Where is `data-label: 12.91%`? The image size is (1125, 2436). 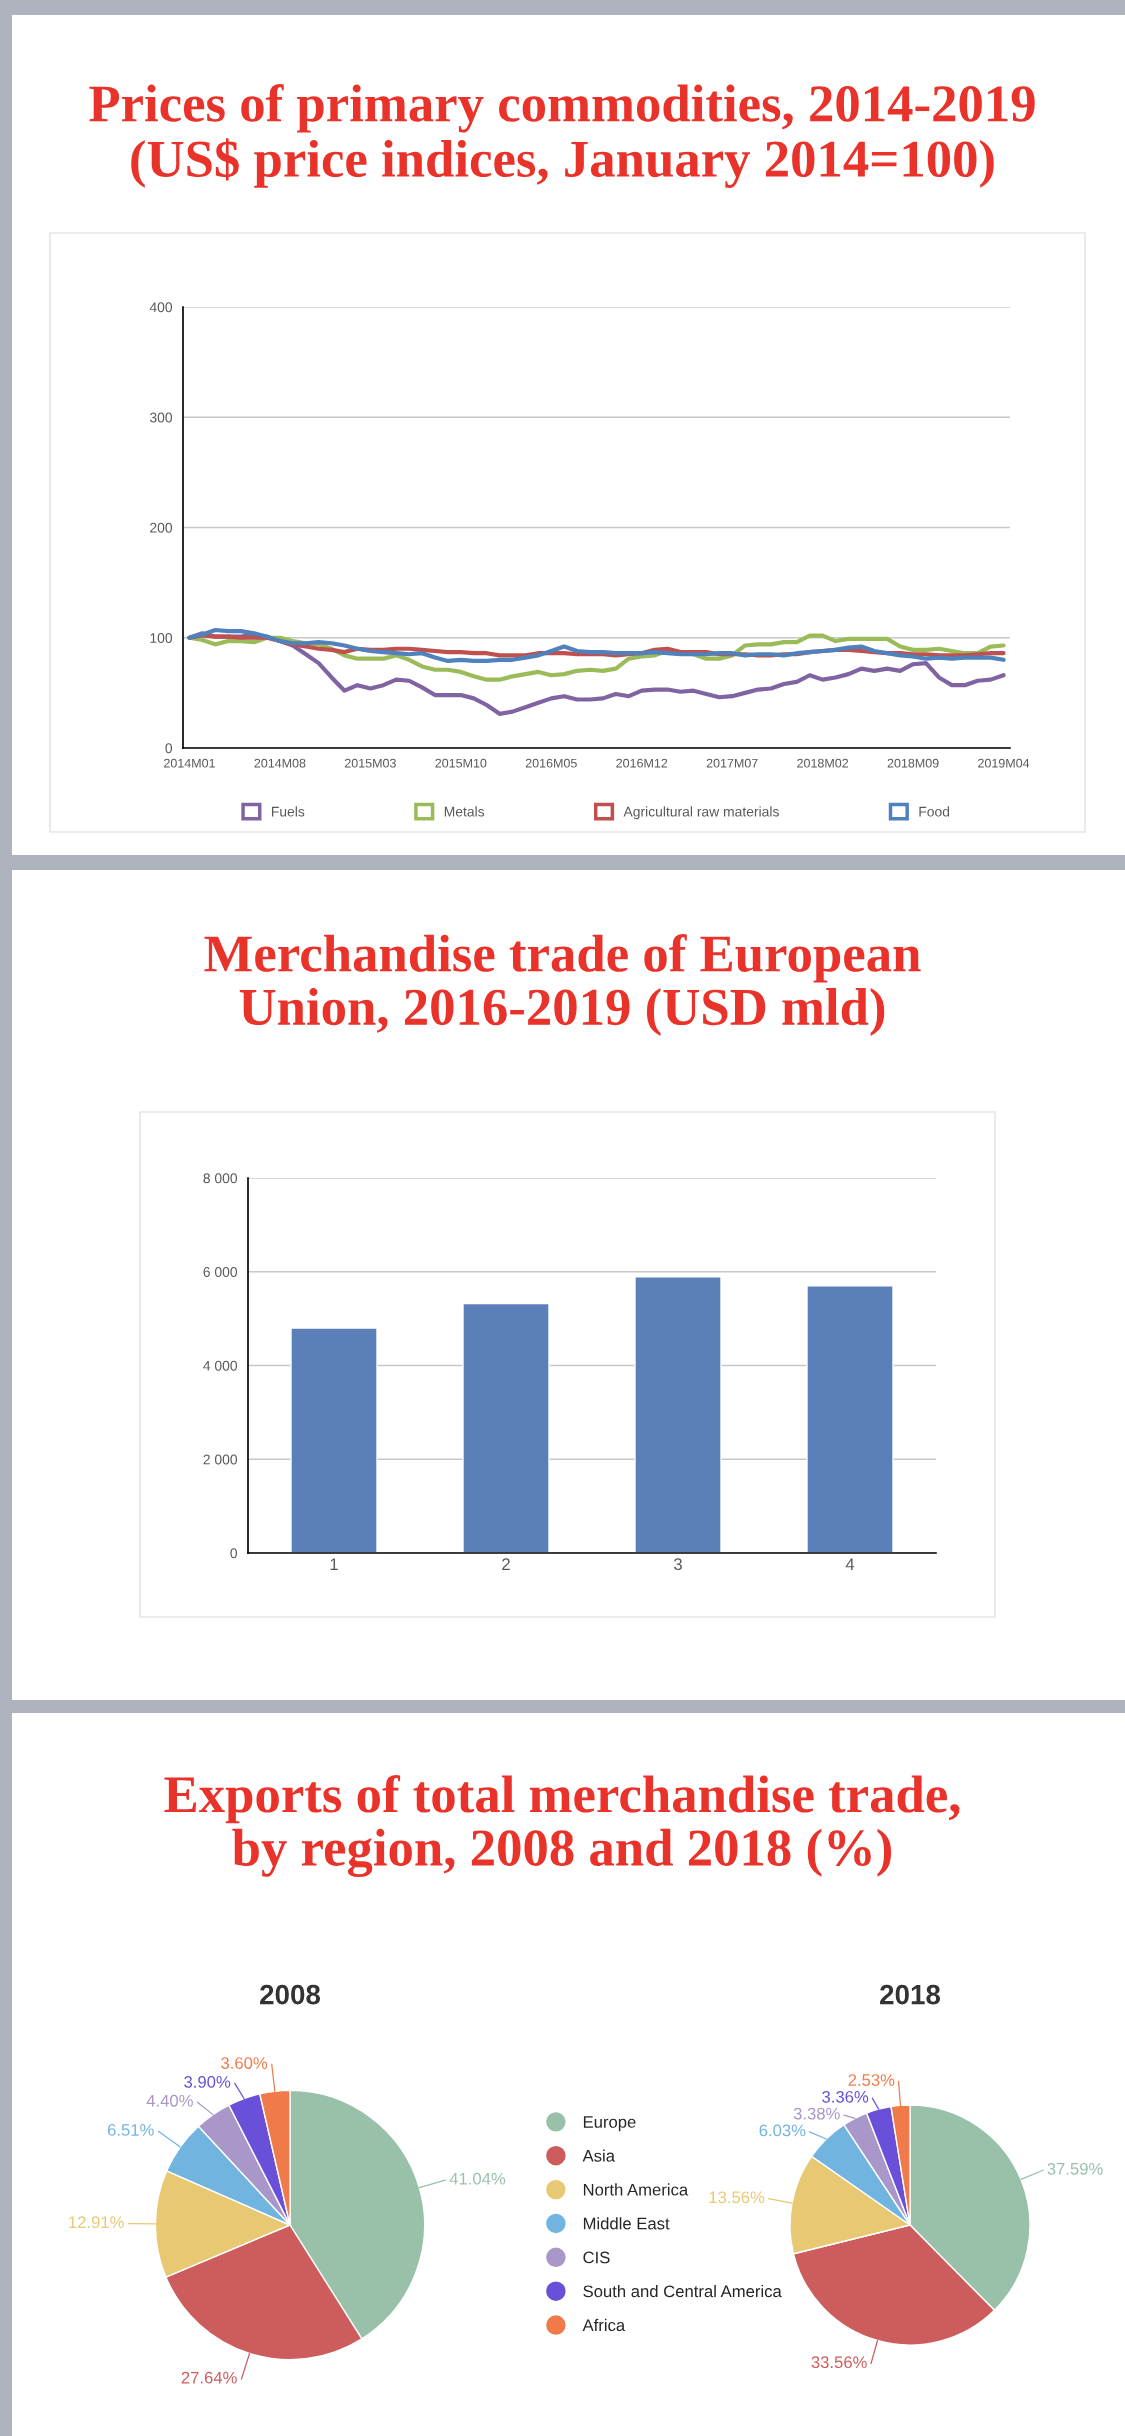
data-label: 12.91% is located at coordinates (96, 2222).